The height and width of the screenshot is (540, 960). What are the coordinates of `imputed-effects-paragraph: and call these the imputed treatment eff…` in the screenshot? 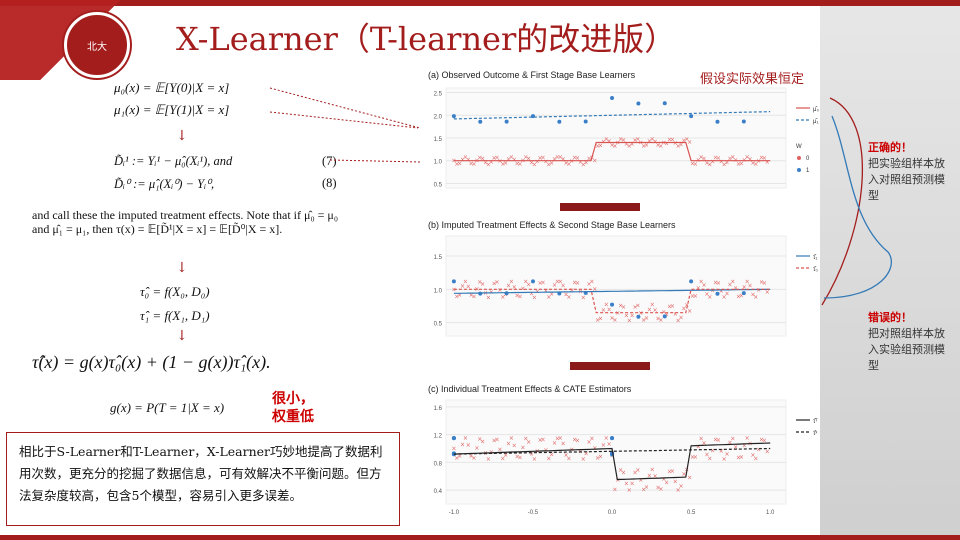 It's located at (185, 222).